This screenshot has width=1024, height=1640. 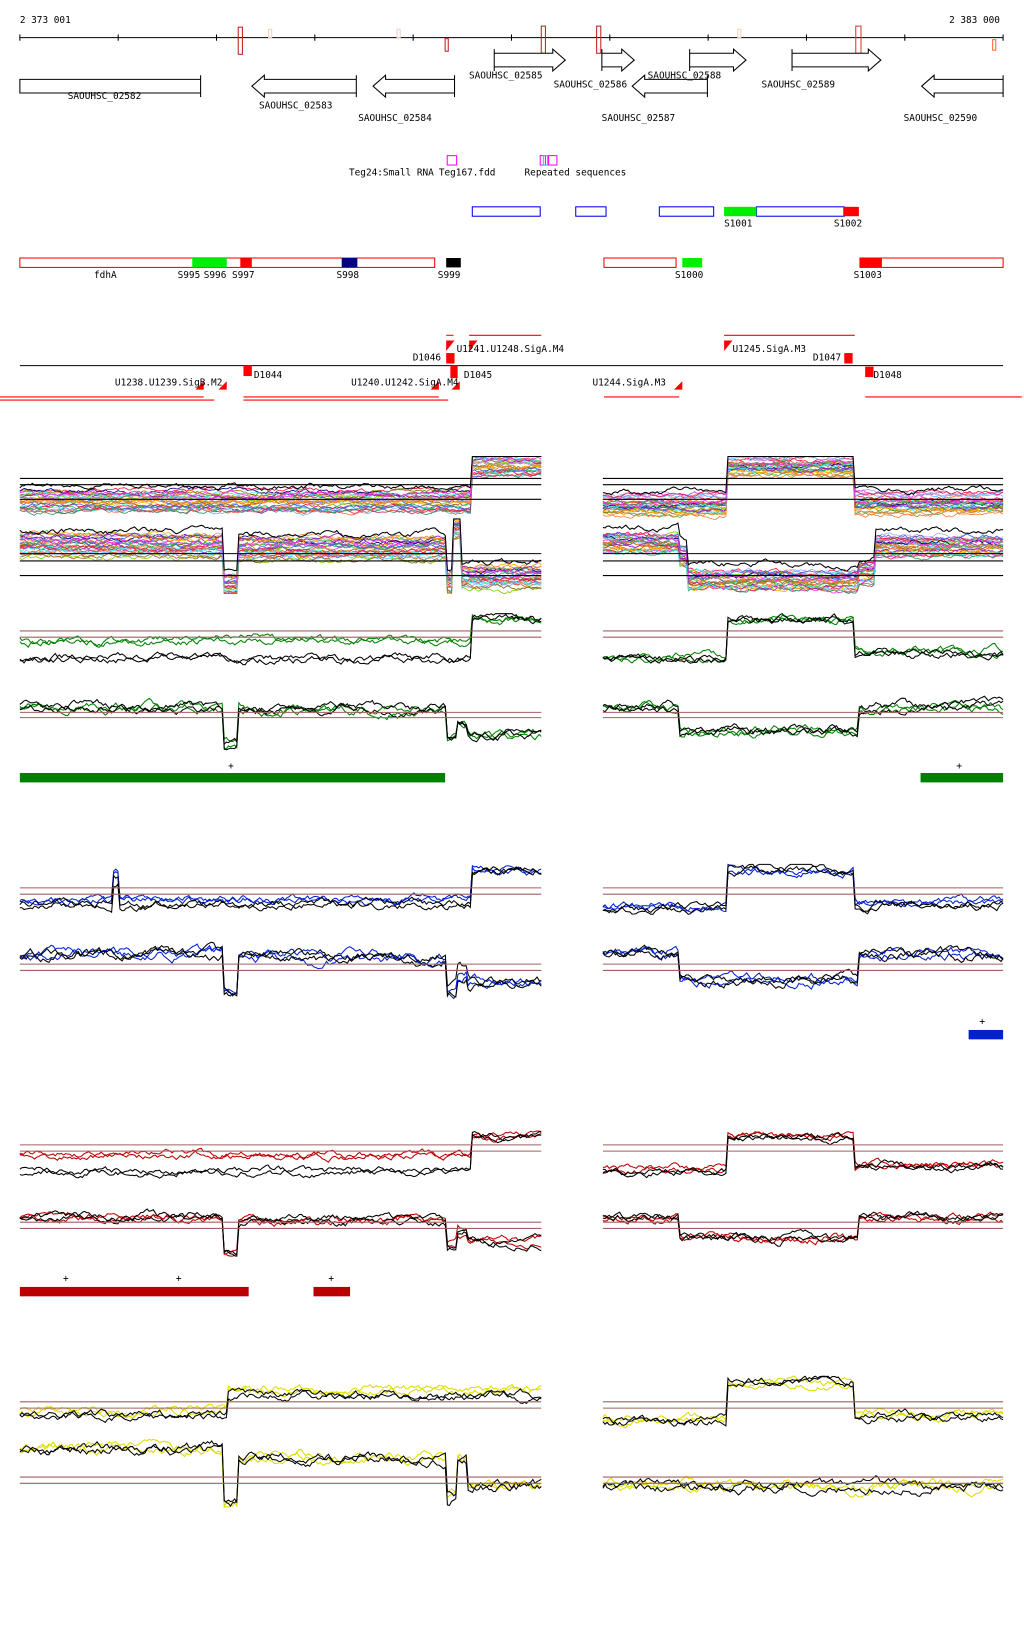 I want to click on gene-label: SAOUHSC_02583, so click(x=296, y=106).